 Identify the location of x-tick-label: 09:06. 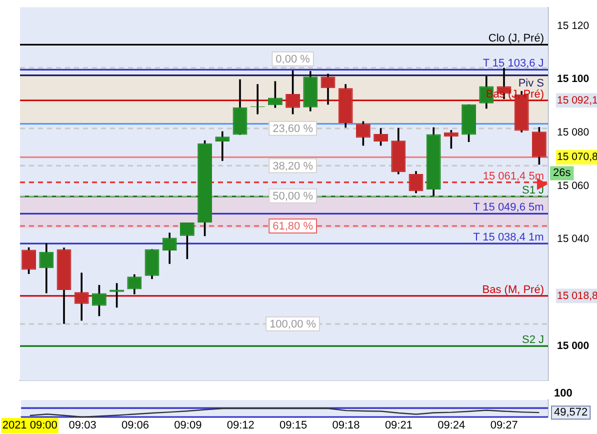
(135, 426).